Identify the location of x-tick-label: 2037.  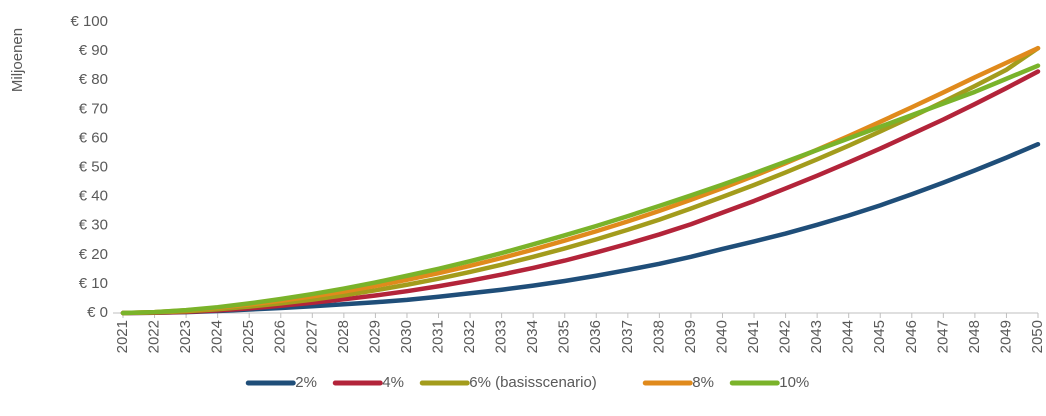
(627, 336).